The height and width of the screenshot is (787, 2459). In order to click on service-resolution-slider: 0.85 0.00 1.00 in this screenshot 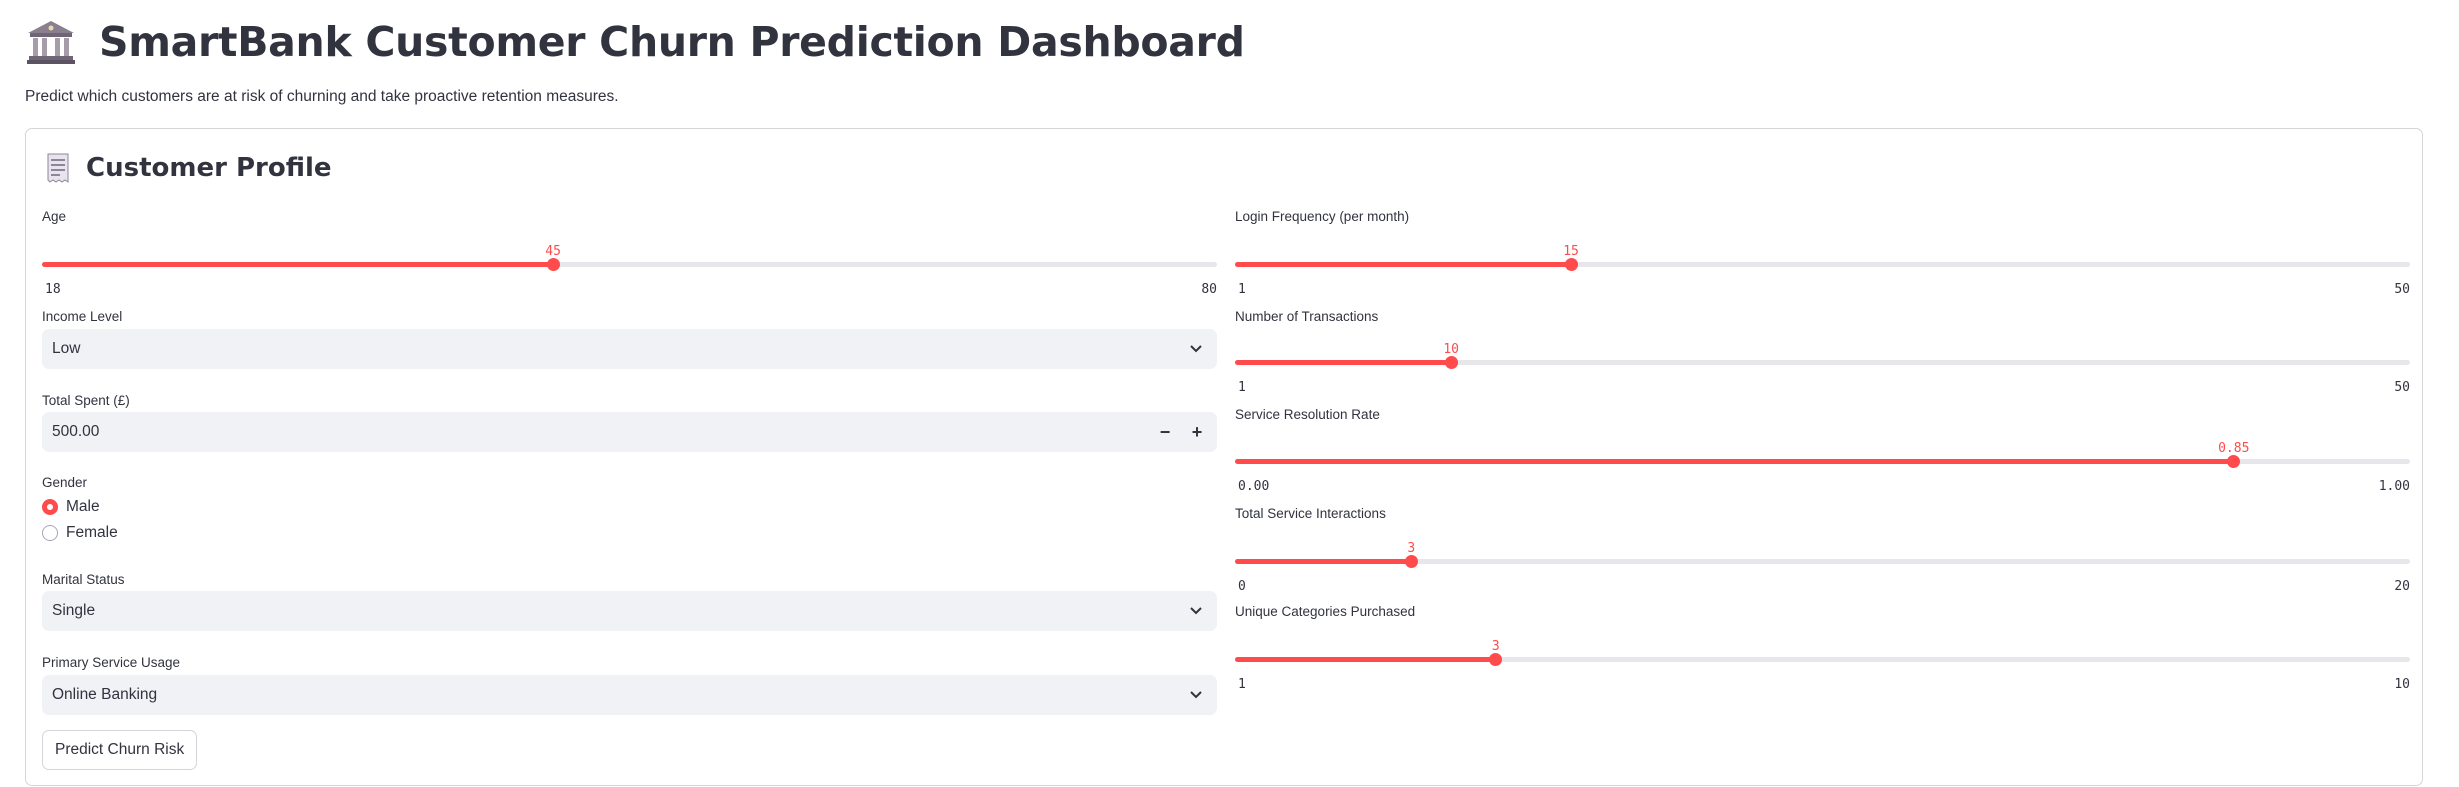, I will do `click(1822, 458)`.